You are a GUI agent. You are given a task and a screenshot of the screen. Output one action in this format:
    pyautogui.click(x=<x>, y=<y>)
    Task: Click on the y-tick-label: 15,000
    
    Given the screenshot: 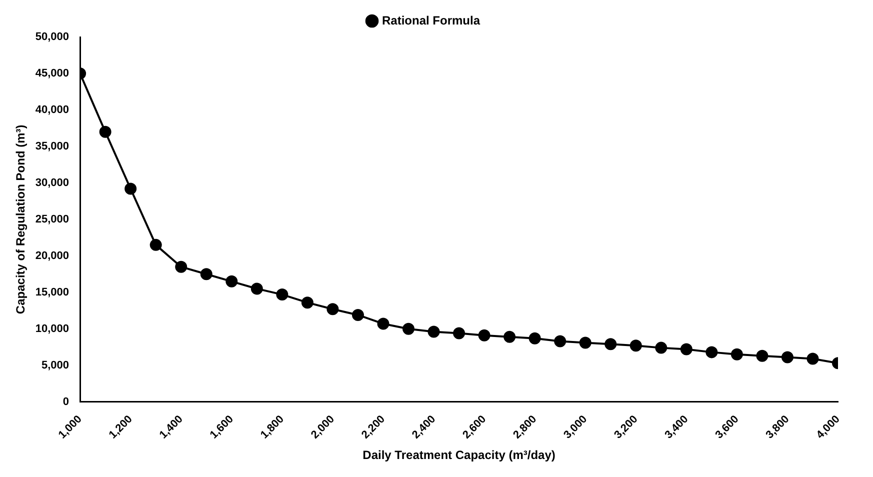 What is the action you would take?
    pyautogui.click(x=52, y=292)
    